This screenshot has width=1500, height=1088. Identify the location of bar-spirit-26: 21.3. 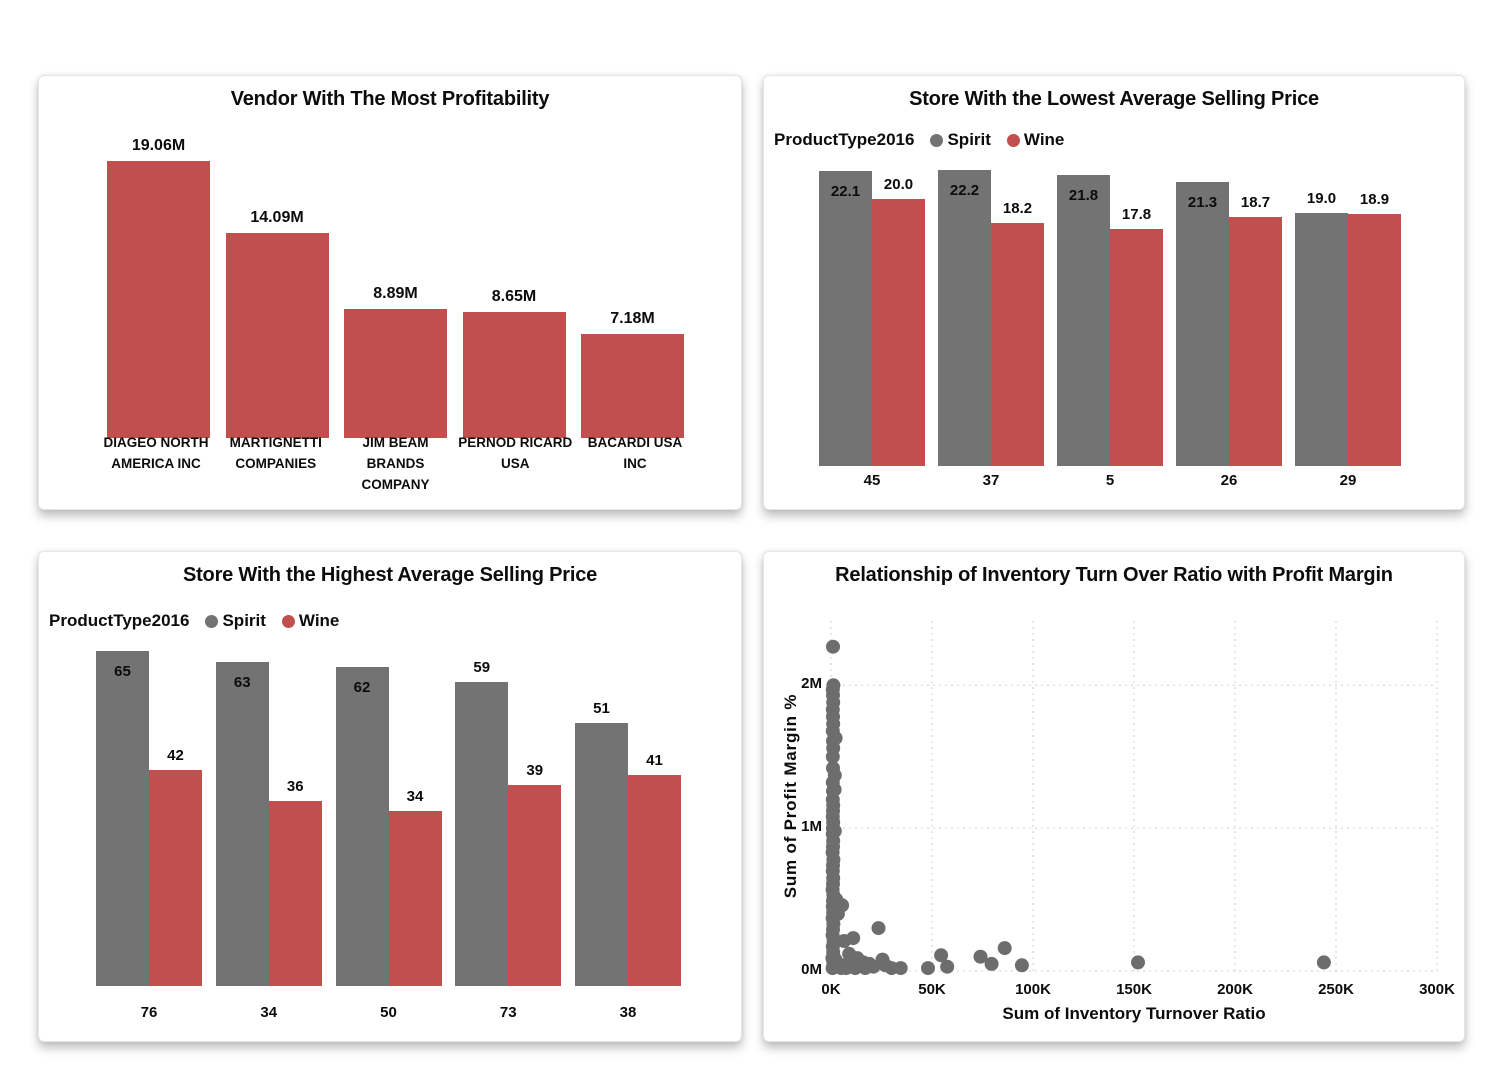
(1202, 324).